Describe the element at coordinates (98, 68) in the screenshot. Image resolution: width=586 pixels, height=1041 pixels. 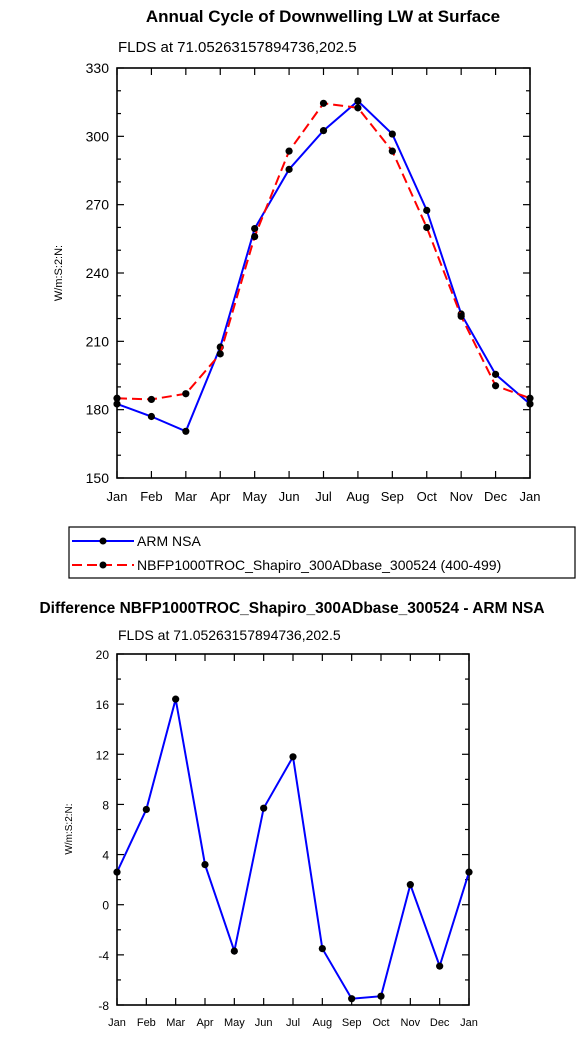
I see `chart1-ytick-label: 330` at that location.